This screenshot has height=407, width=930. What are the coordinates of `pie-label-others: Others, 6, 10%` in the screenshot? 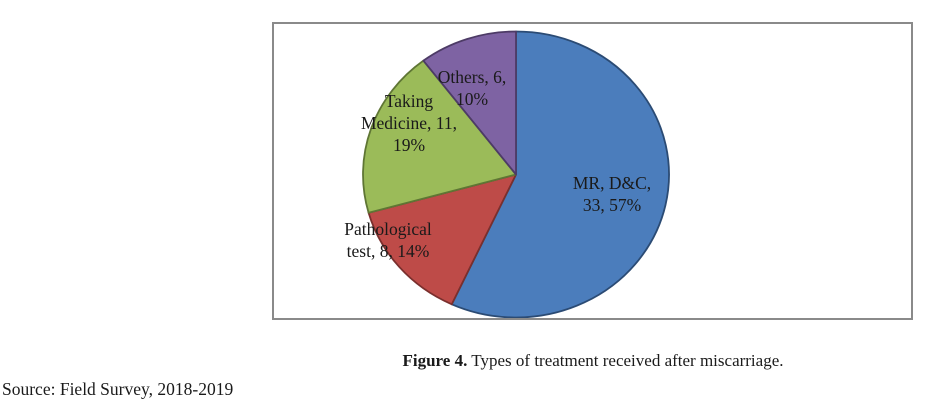 It's located at (472, 88).